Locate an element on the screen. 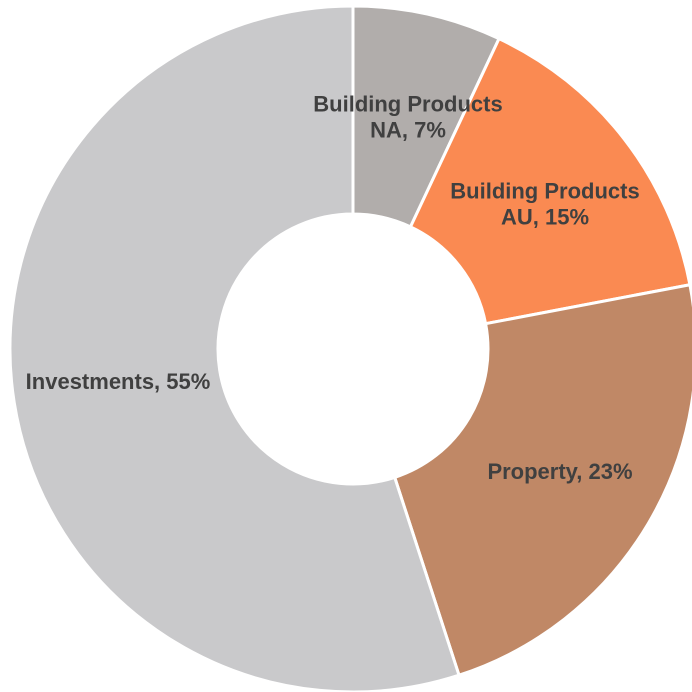  data-label: Building Products AU, 15% is located at coordinates (545, 204).